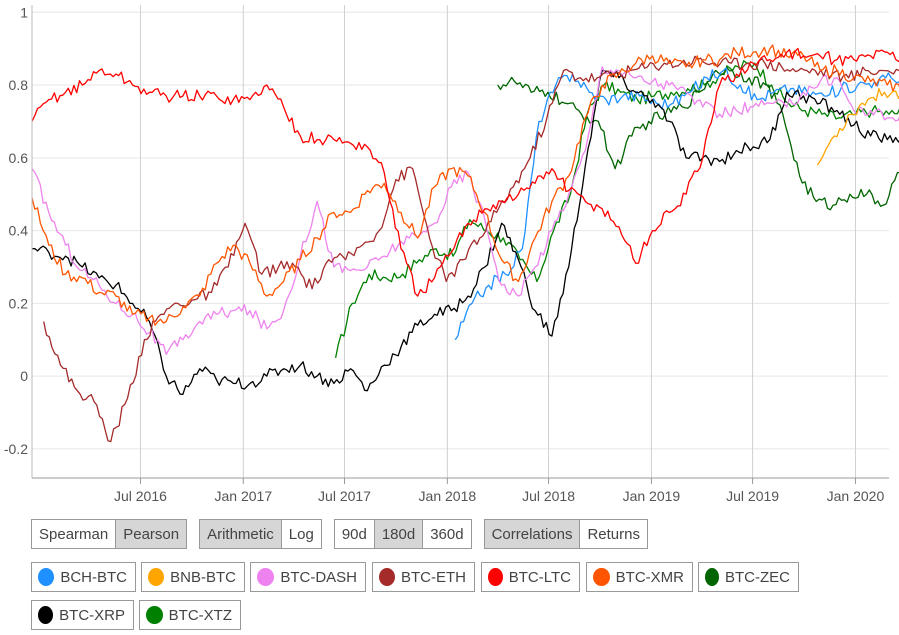  What do you see at coordinates (244, 496) in the screenshot?
I see `x-tick-label: Jan 2017` at bounding box center [244, 496].